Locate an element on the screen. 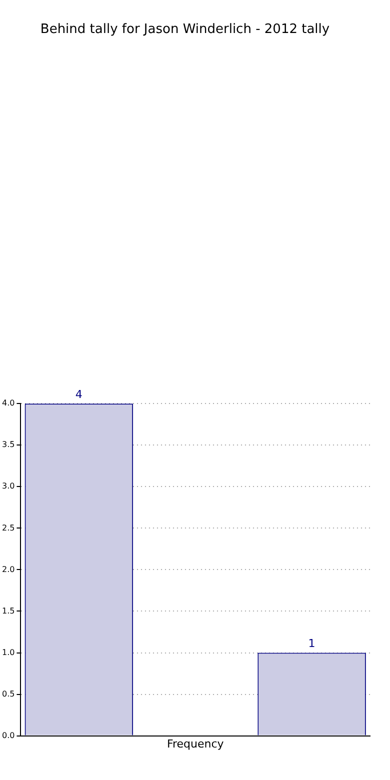 This screenshot has width=390, height=780. data-label: 1 is located at coordinates (312, 643).